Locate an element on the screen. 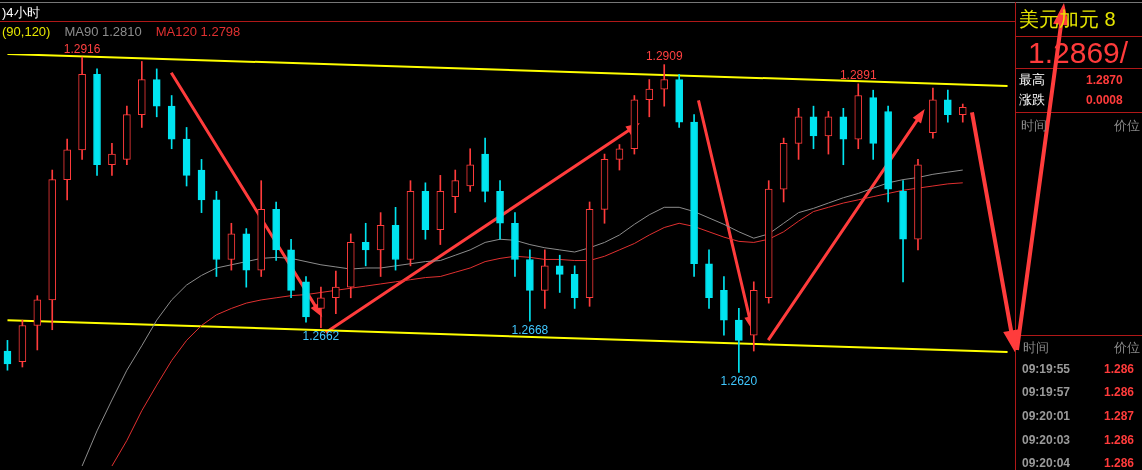  text: )4小时 is located at coordinates (21, 12).